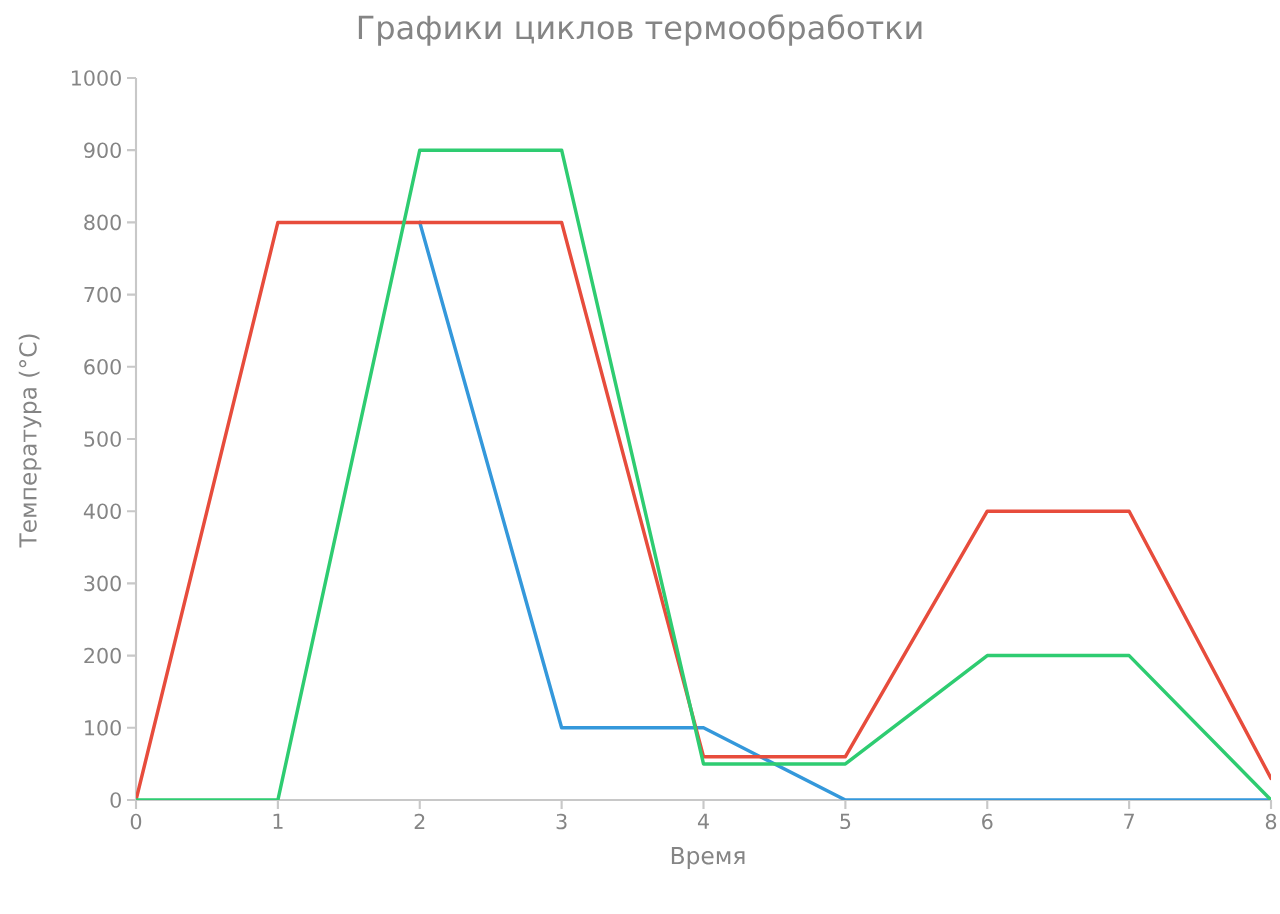  I want to click on x-tick-label: 7, so click(1129, 821).